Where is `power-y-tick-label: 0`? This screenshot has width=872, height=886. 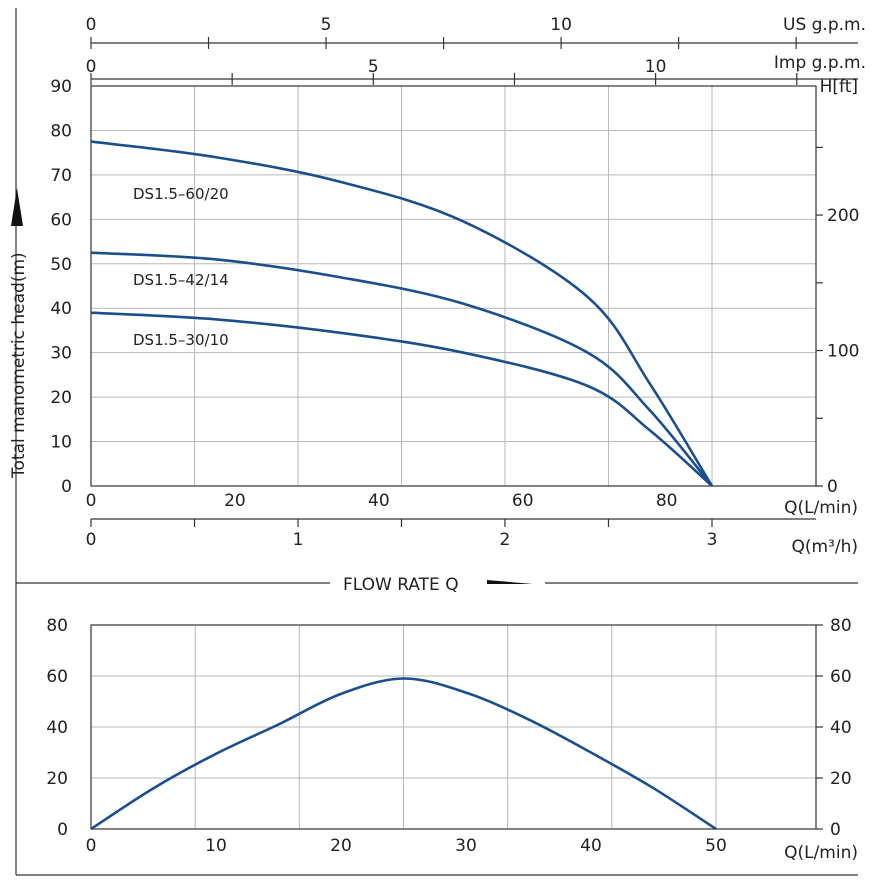
power-y-tick-label: 0 is located at coordinates (62, 830).